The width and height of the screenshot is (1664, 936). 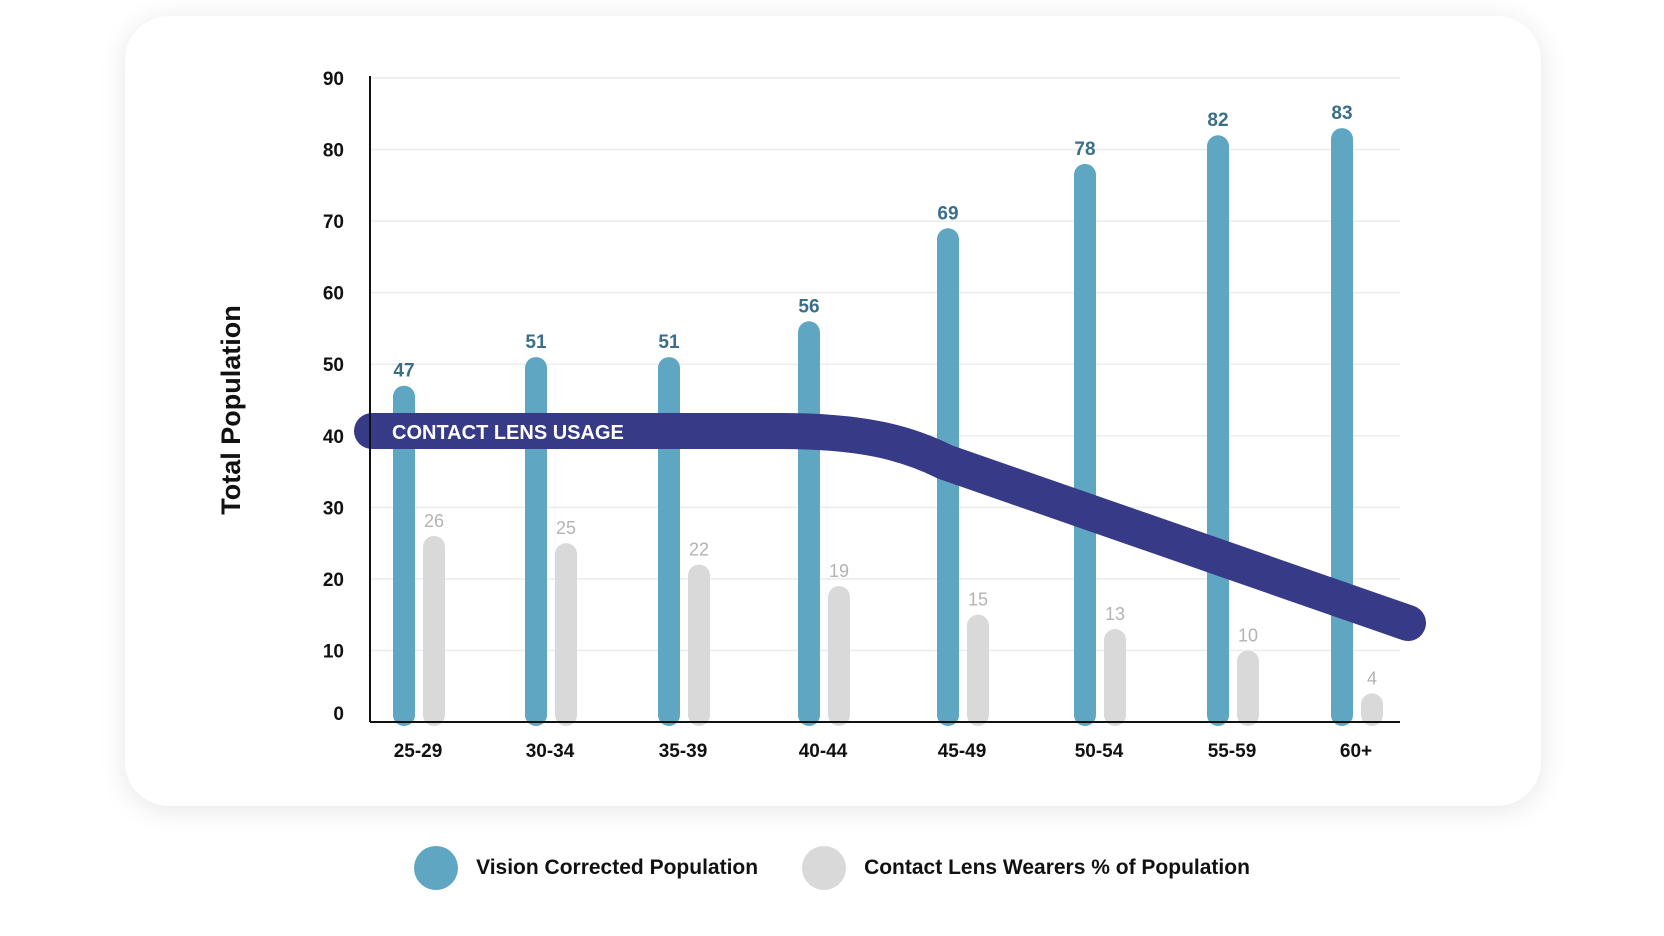 I want to click on x-tick-label: 40-44, so click(x=823, y=751).